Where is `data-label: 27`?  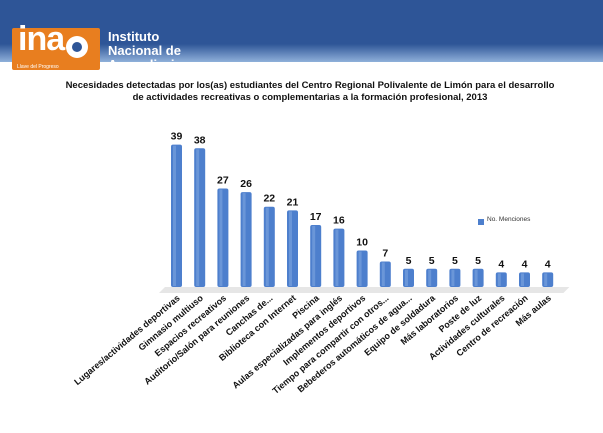
data-label: 27 is located at coordinates (223, 180).